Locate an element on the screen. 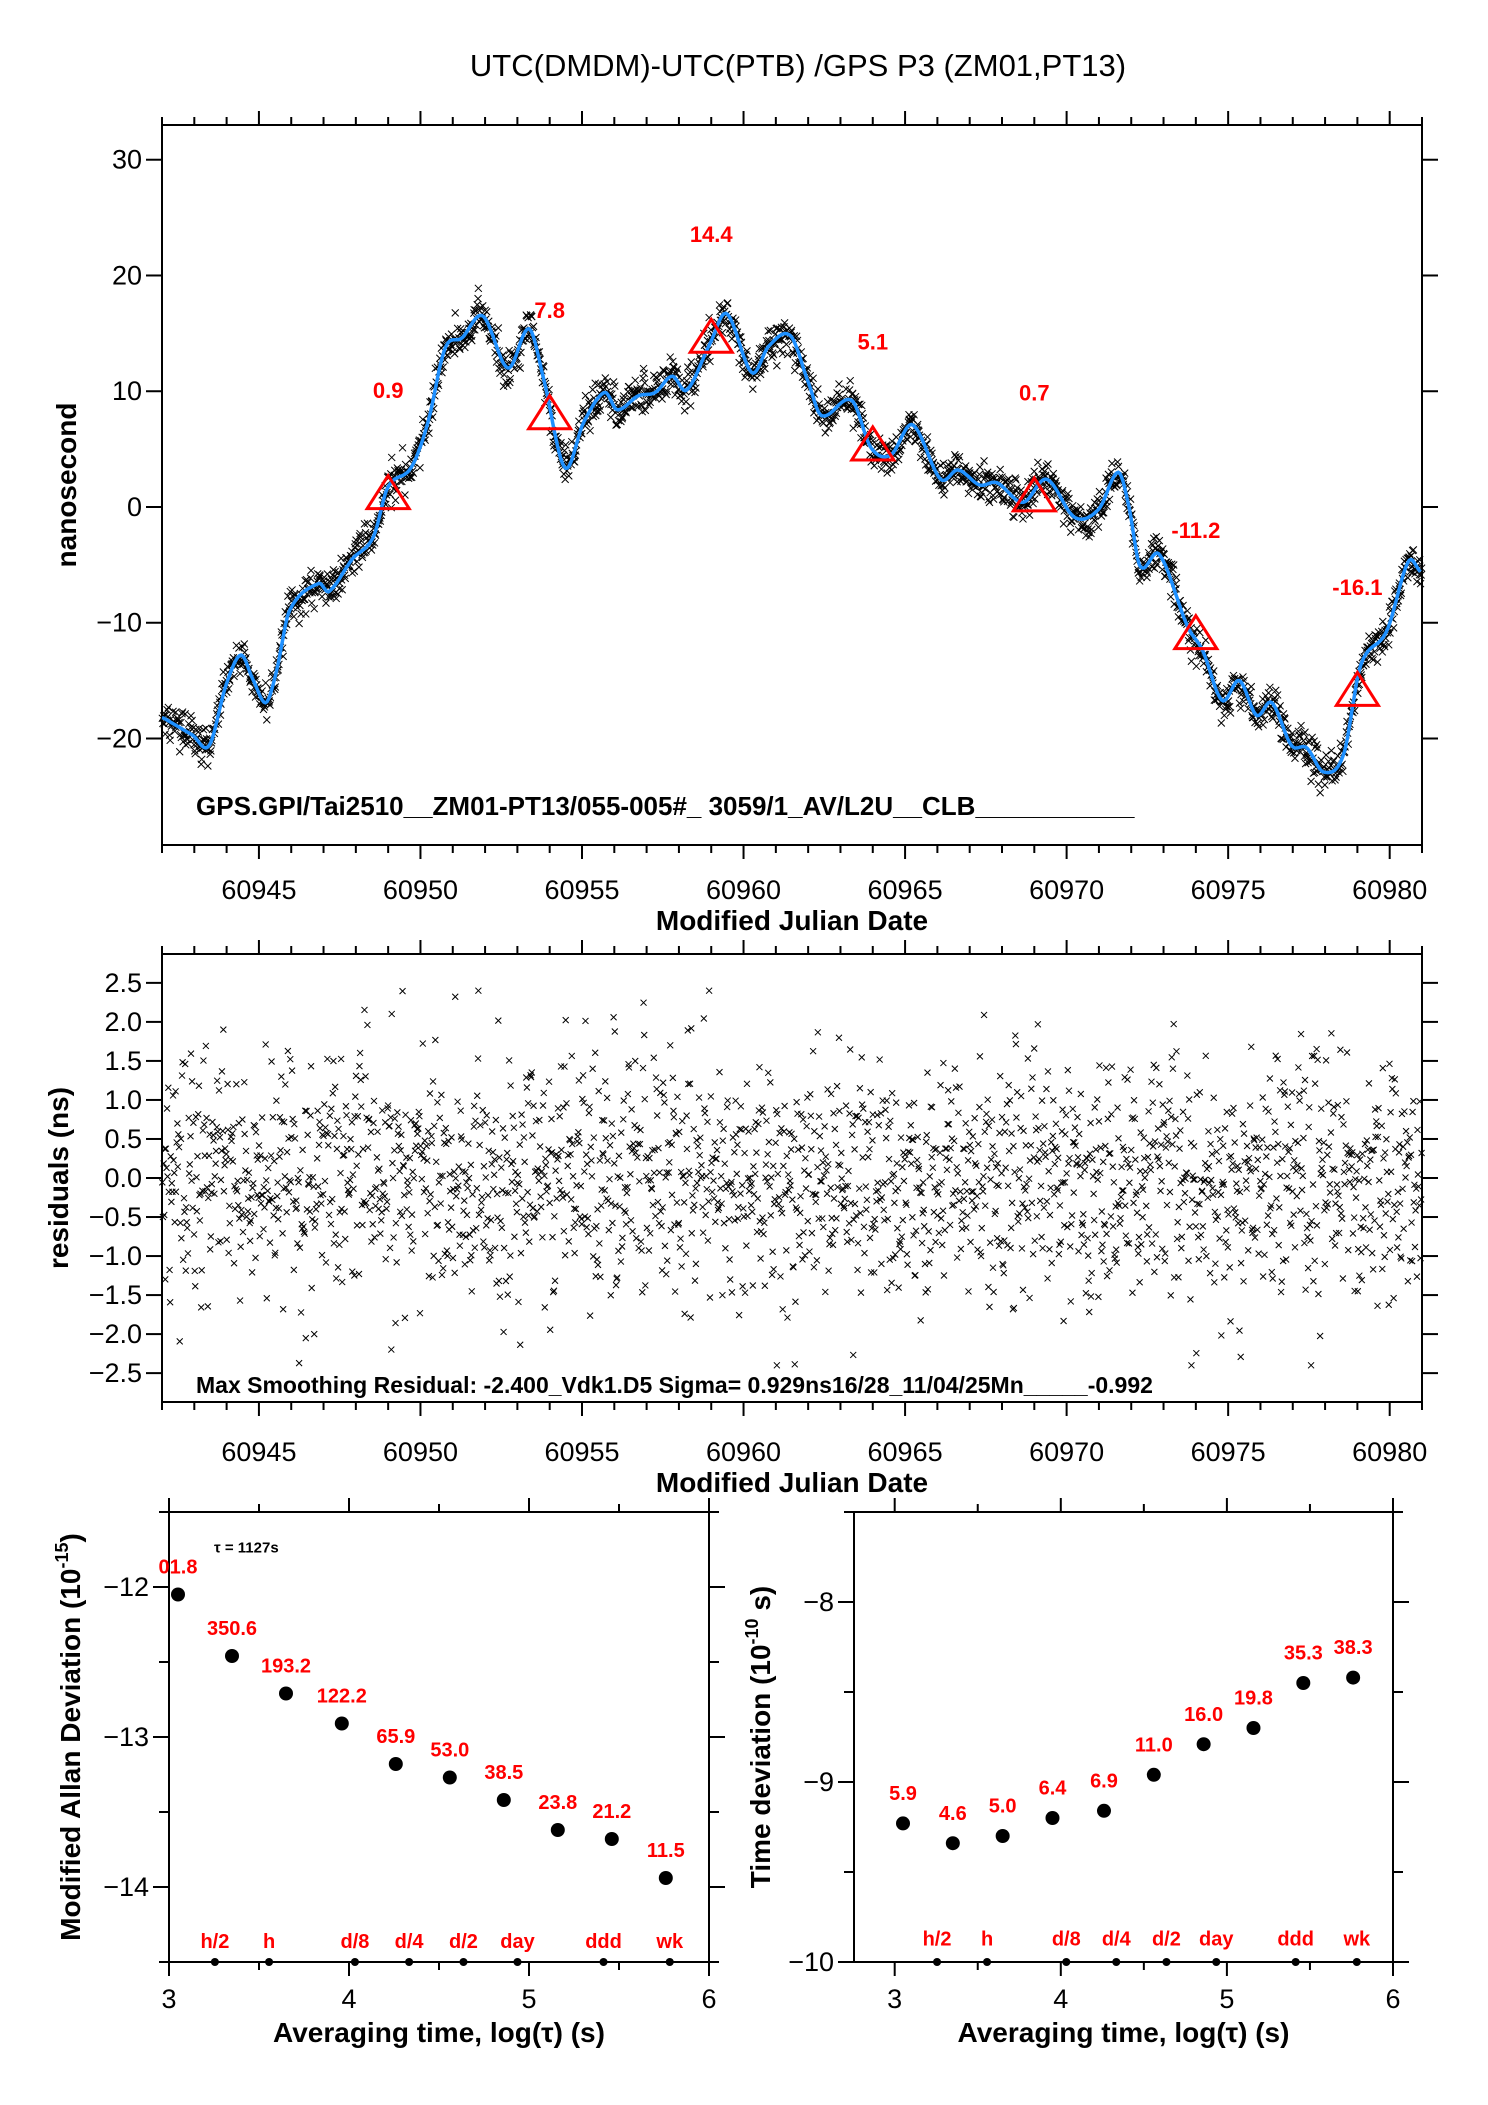 The width and height of the screenshot is (1488, 2105). figure-title: UTC(DMDM)-UTC(PTB) /GPS P3 (ZM01,PT13) is located at coordinates (798, 65).